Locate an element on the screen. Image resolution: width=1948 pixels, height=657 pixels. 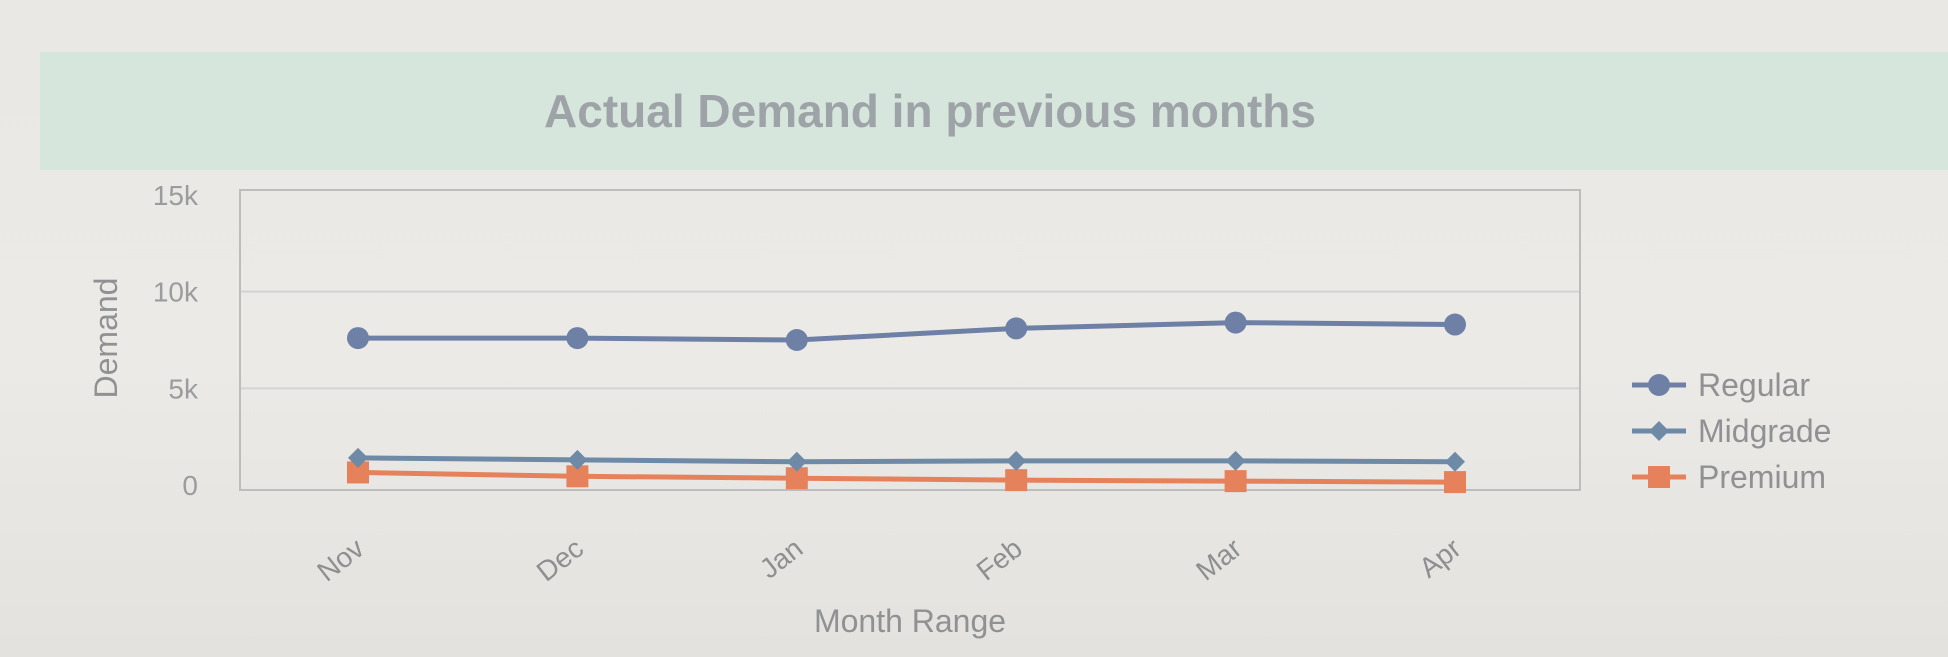
legend-item-midgrade: Midgrade is located at coordinates (1731, 431).